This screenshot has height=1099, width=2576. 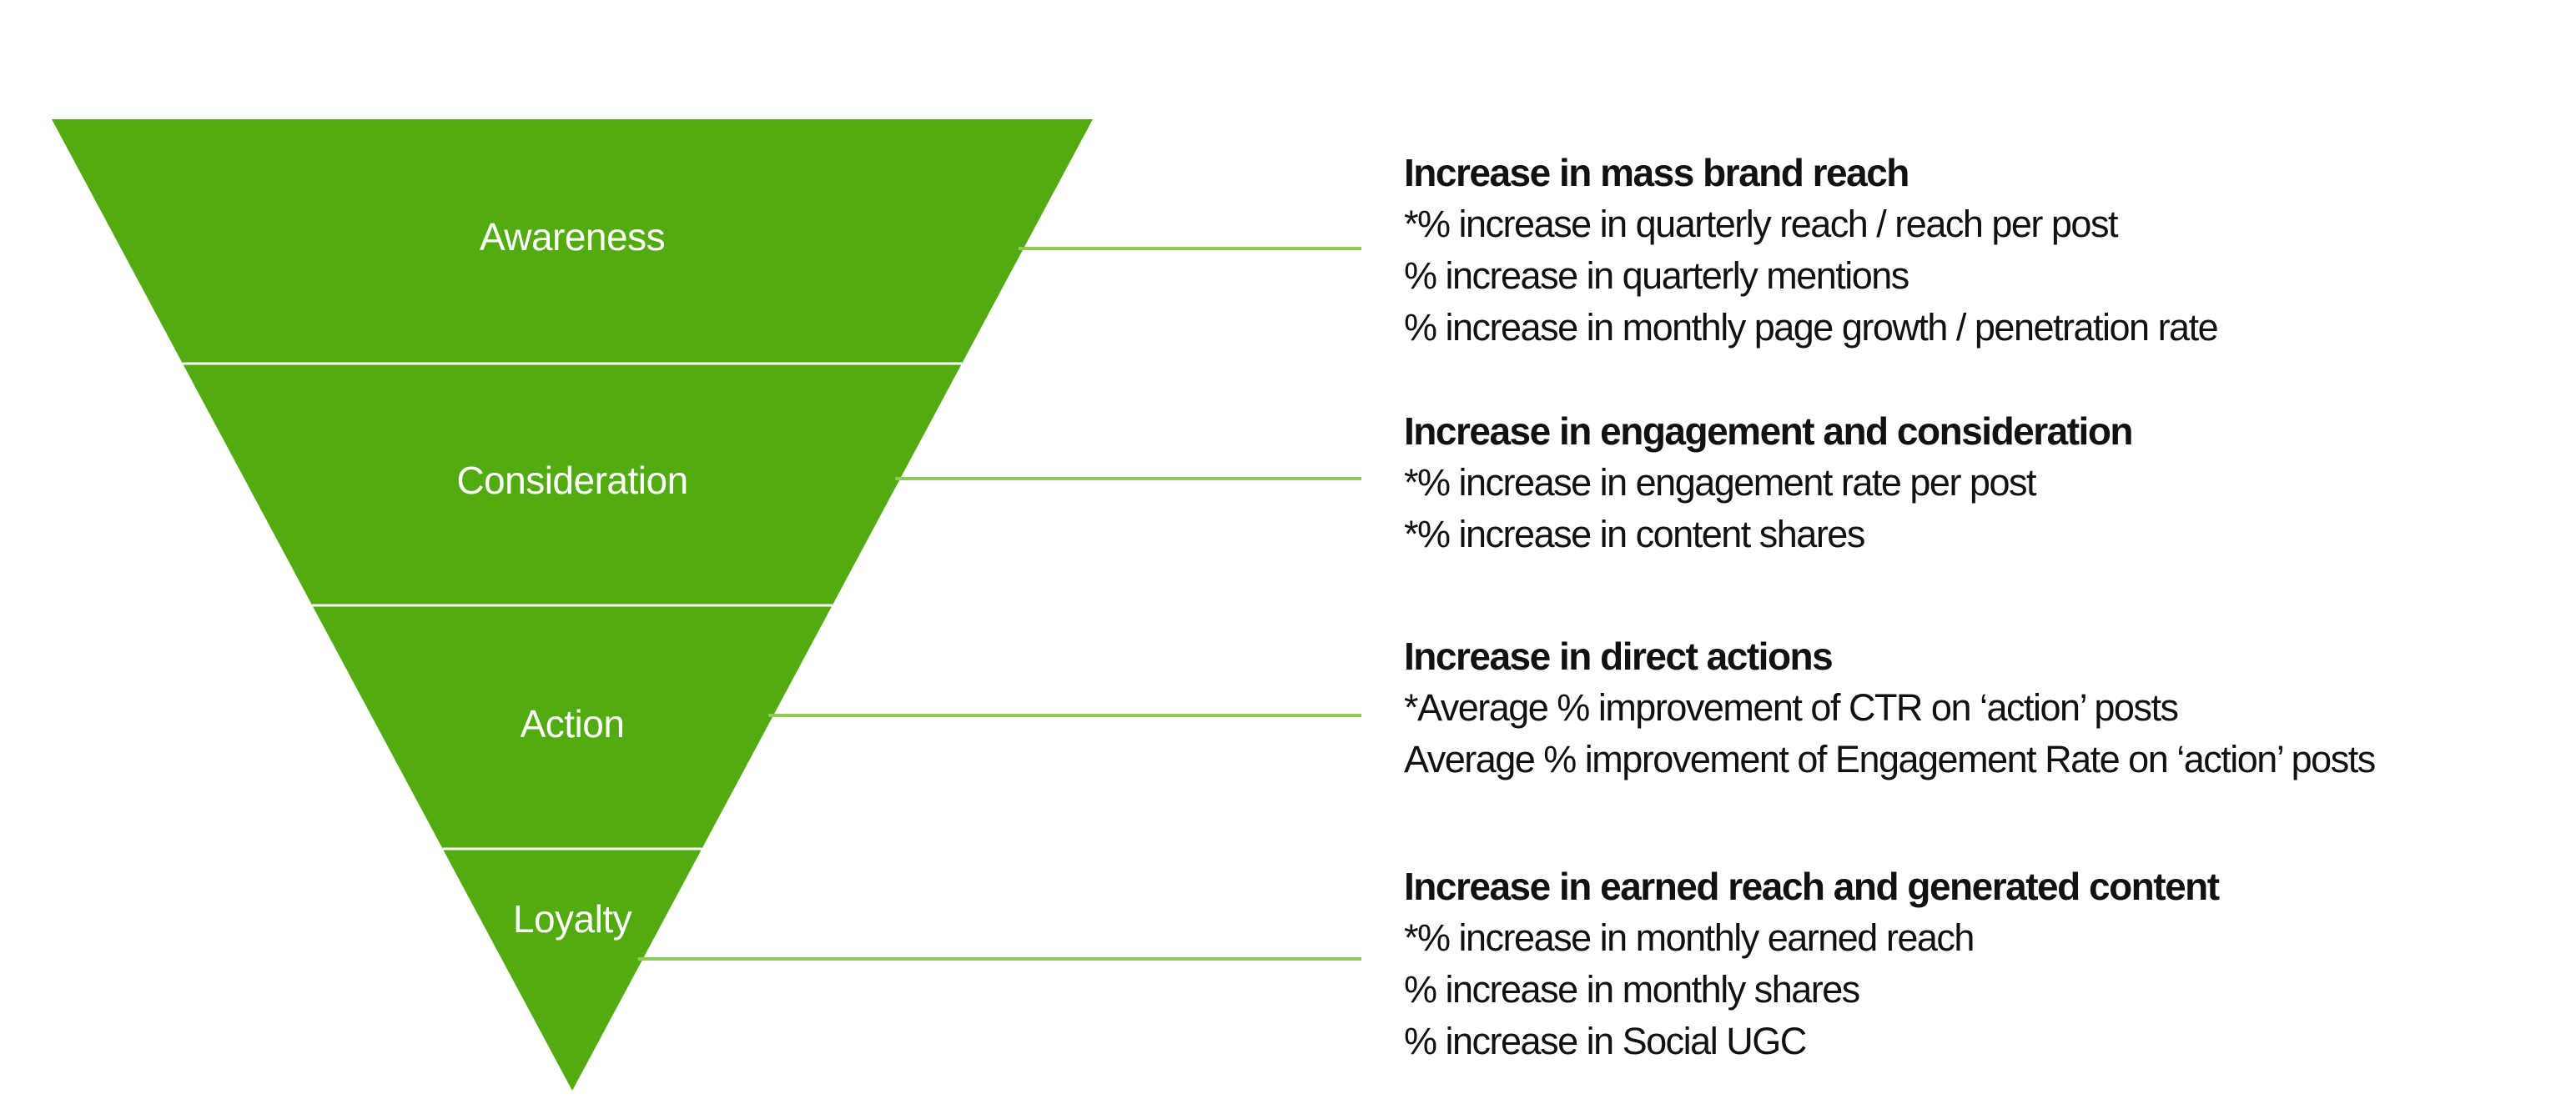 What do you see at coordinates (1632, 990) in the screenshot?
I see `kpi-metric: % increase in monthly shares` at bounding box center [1632, 990].